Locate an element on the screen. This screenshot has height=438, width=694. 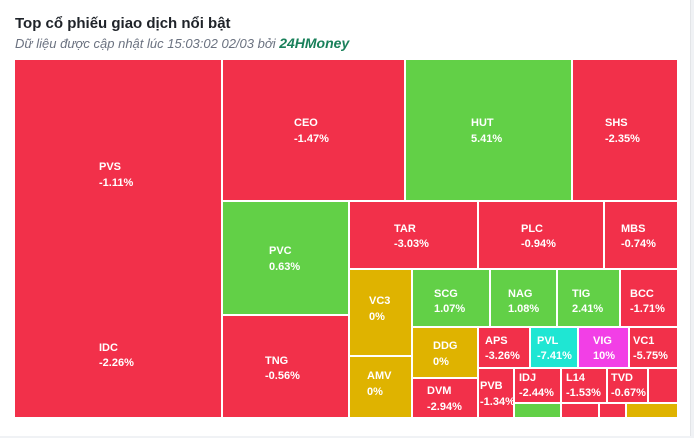
tile-change: -2.26% is located at coordinates (116, 363).